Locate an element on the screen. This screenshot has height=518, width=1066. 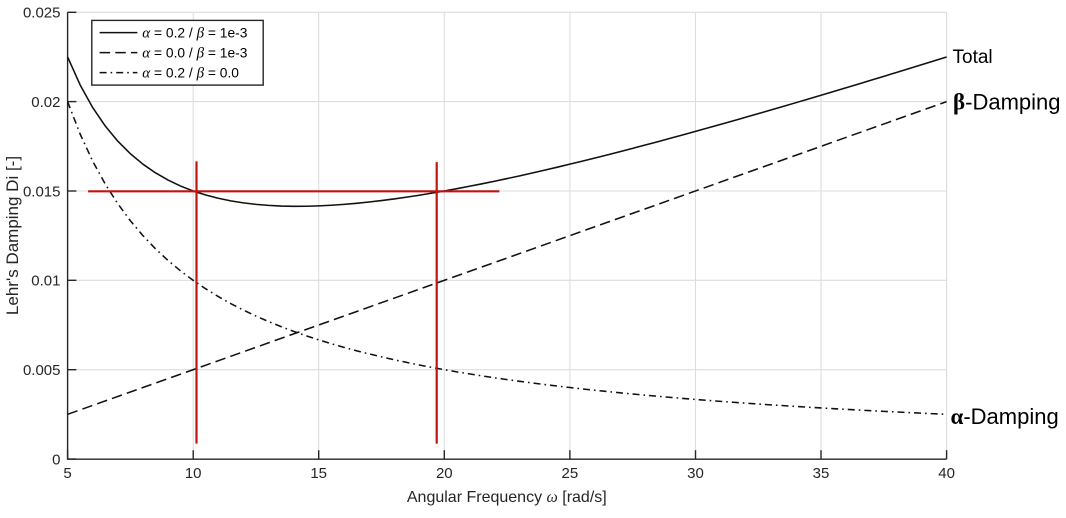
svg-text: 10 is located at coordinates (193, 473).